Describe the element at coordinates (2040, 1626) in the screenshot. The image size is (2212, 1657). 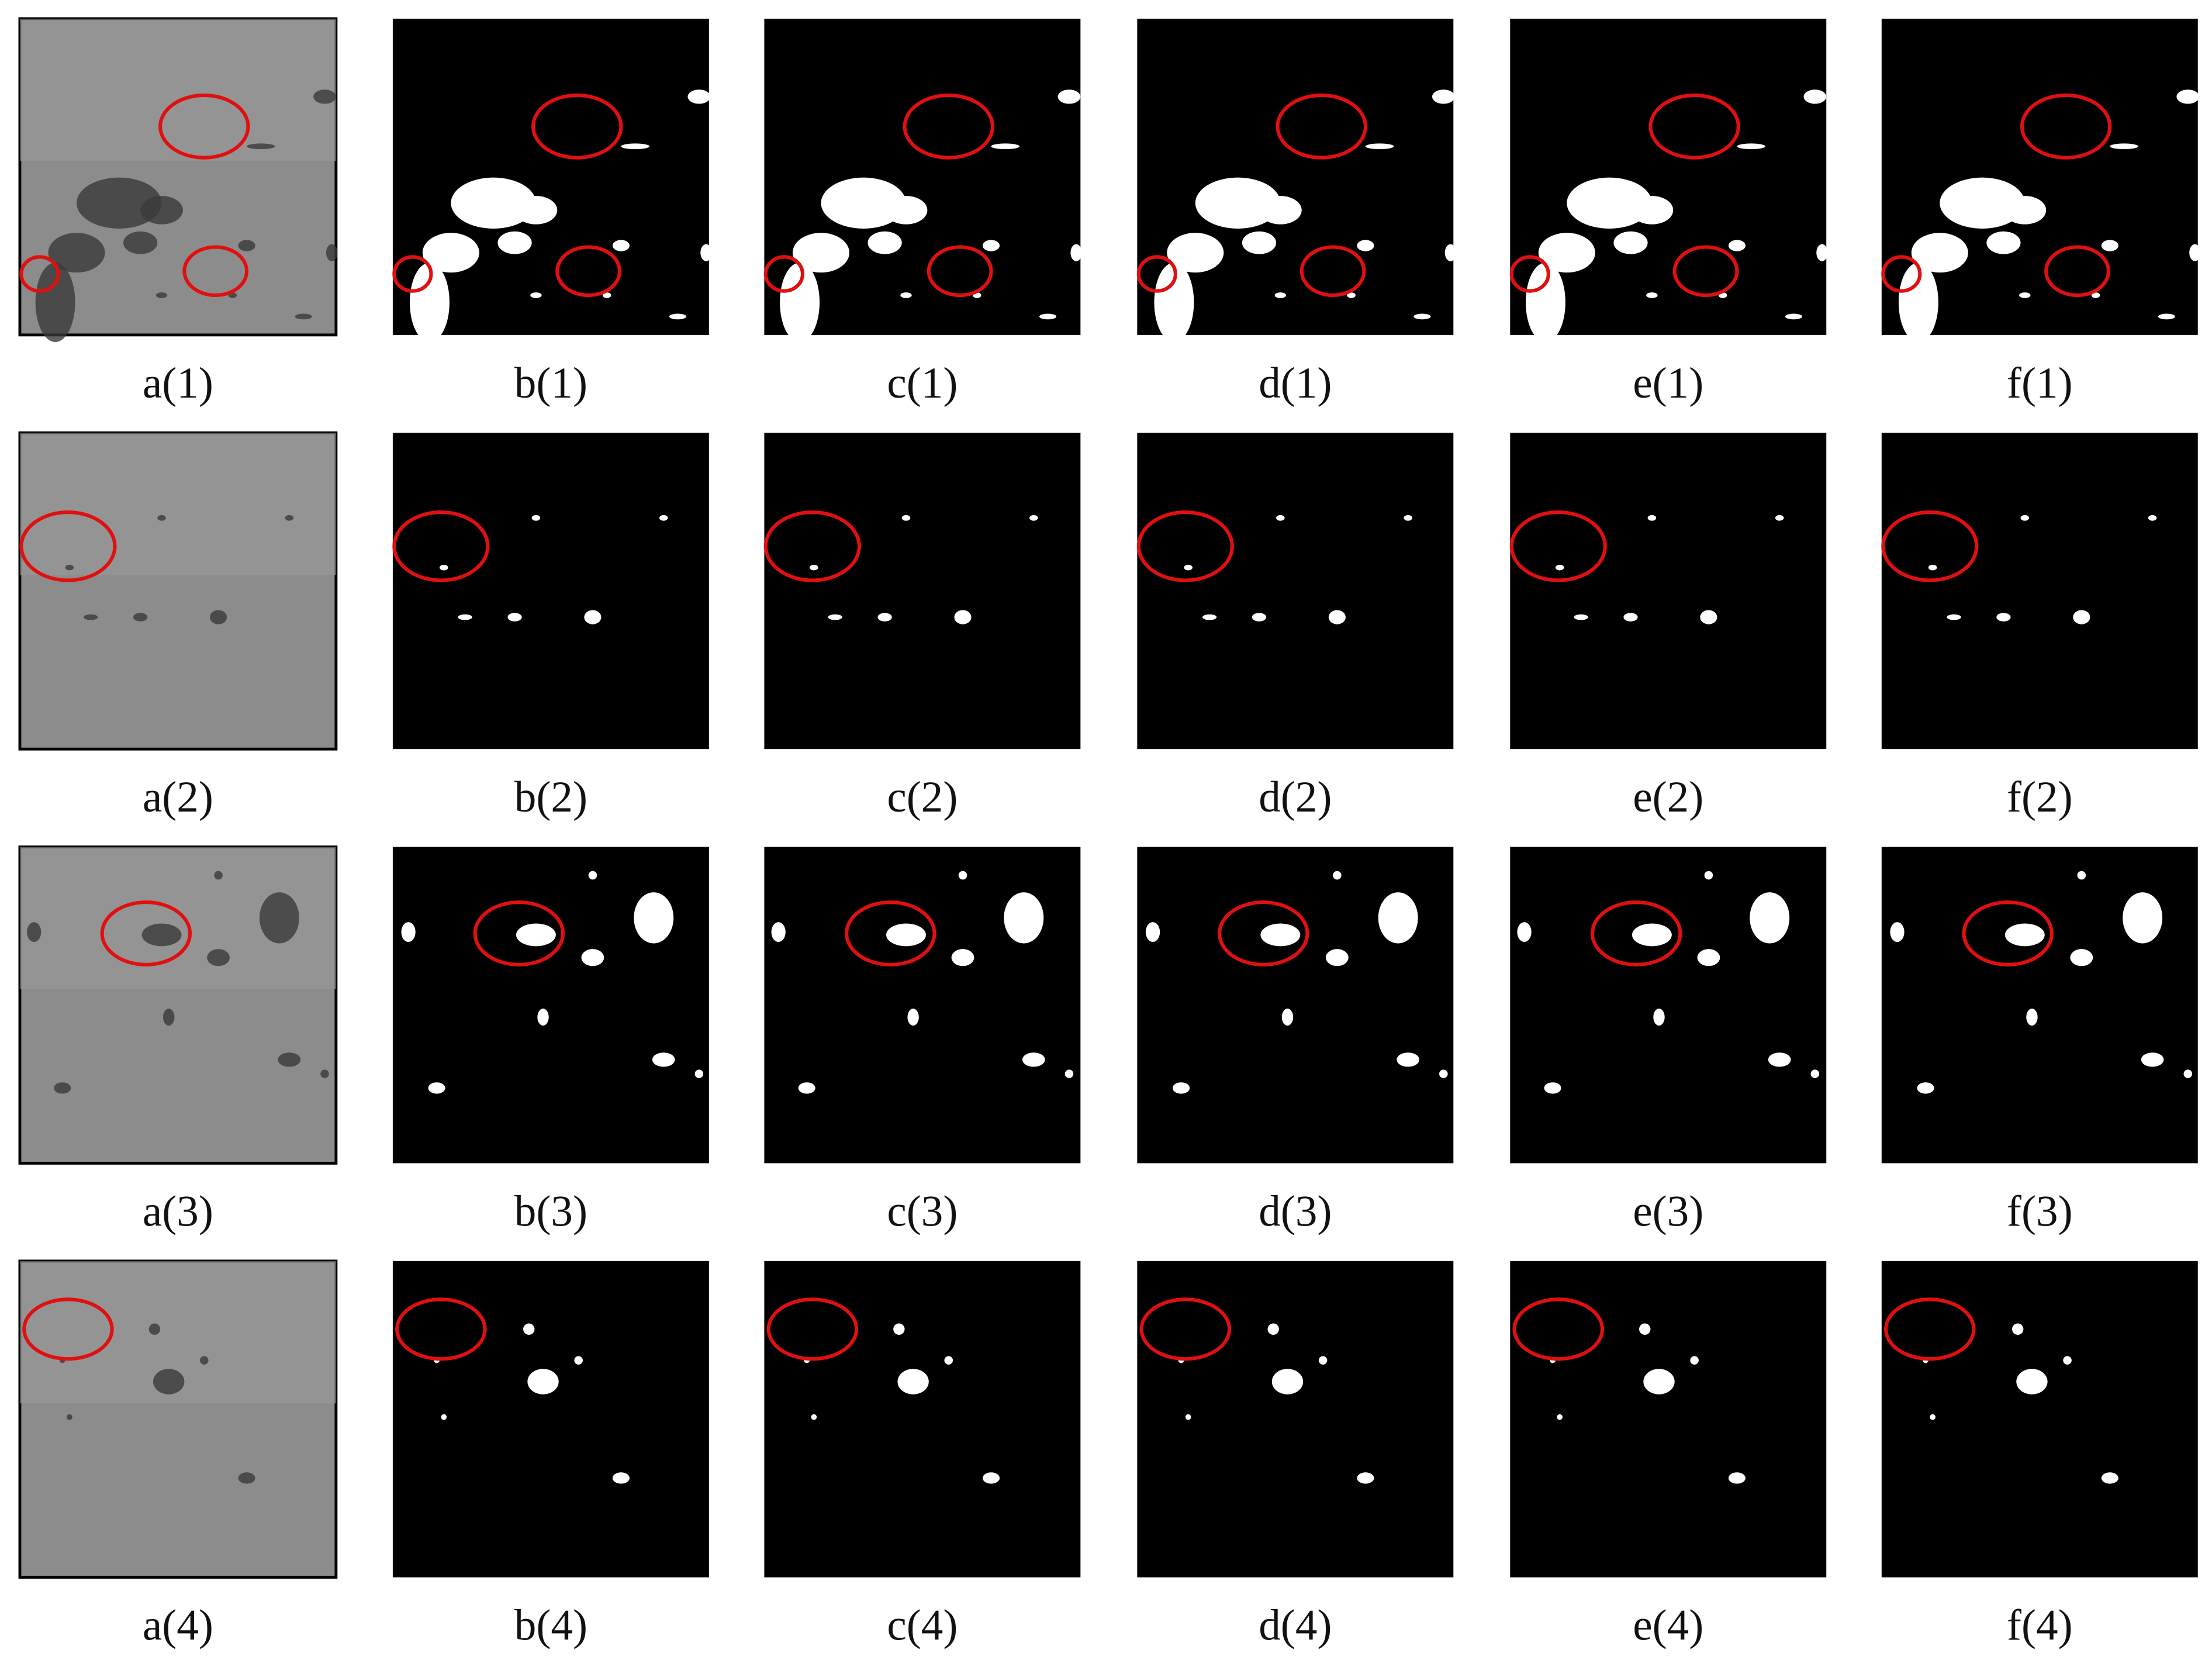
I see `panel-label: f(4)` at that location.